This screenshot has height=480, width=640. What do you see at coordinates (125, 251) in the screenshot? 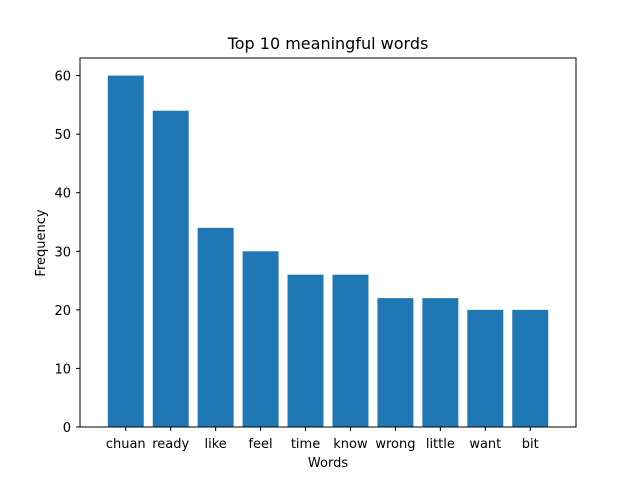
I see `bar-chuan` at bounding box center [125, 251].